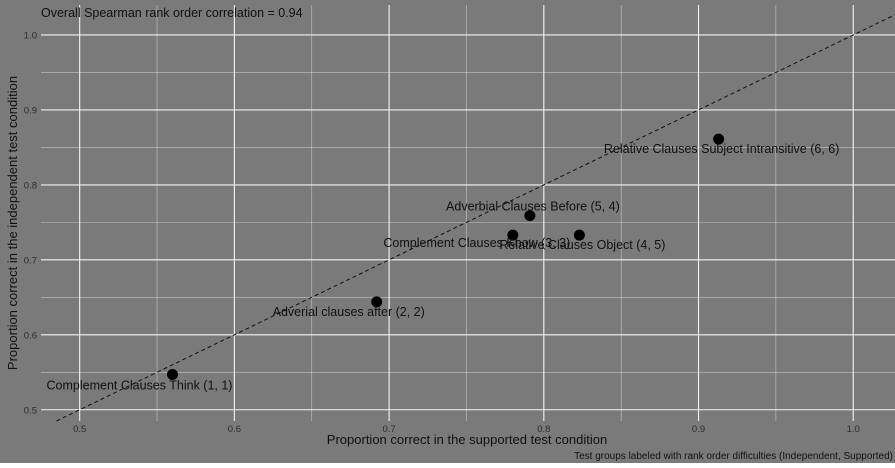  What do you see at coordinates (30, 223) in the screenshot?
I see `y-tick-labels: 0.5 0.6 0.7 0.8 0.9 1.0` at bounding box center [30, 223].